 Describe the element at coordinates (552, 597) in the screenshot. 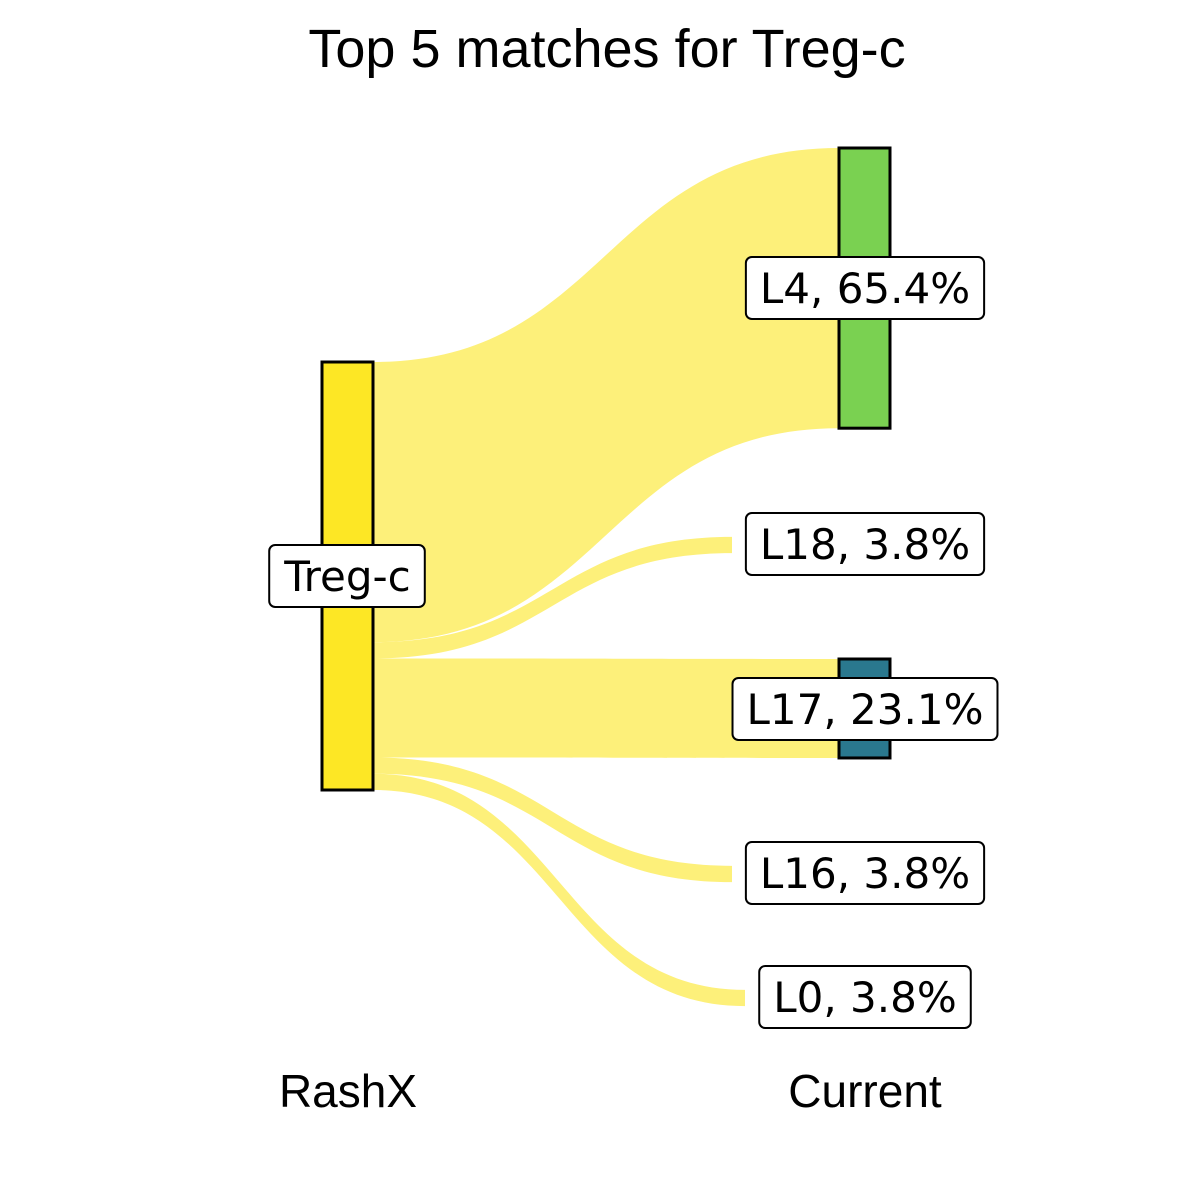

I see `flow-l18` at that location.